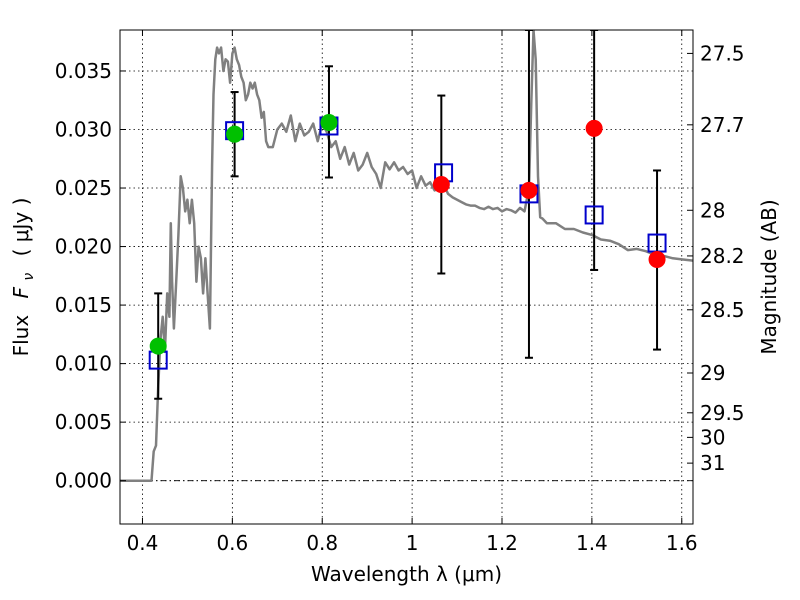 The image size is (800, 600). What do you see at coordinates (21, 336) in the screenshot?
I see `y-axis-label-prefix: Flux` at bounding box center [21, 336].